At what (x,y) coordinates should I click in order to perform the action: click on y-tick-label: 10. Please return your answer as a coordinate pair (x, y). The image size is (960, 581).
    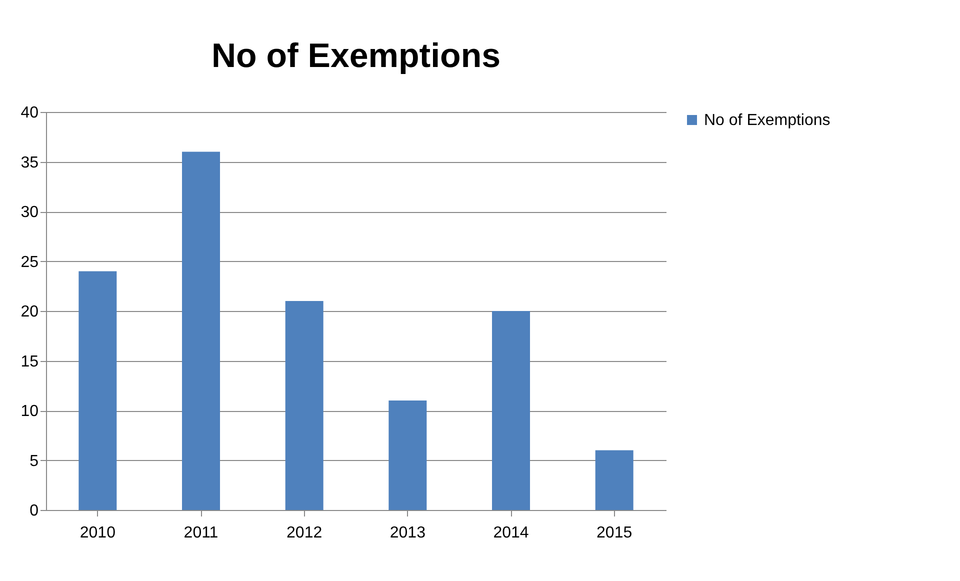
    Looking at the image, I should click on (29, 411).